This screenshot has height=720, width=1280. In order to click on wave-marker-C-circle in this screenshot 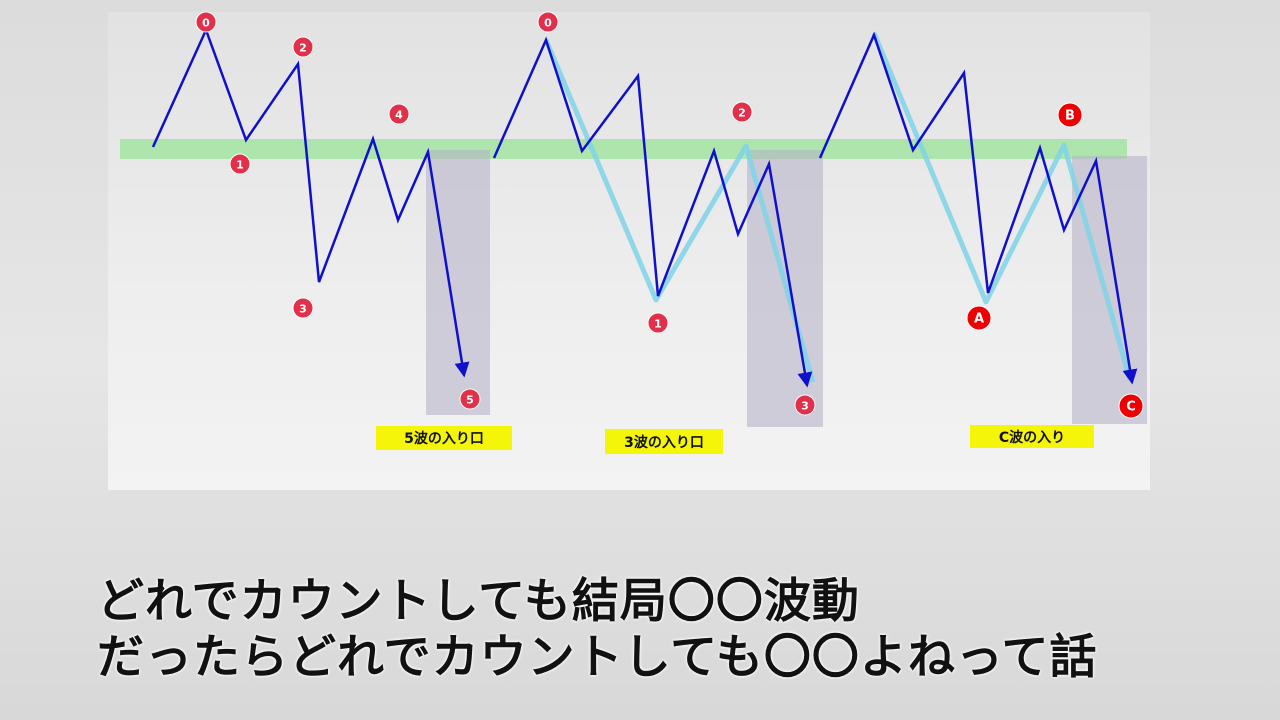, I will do `click(1131, 406)`.